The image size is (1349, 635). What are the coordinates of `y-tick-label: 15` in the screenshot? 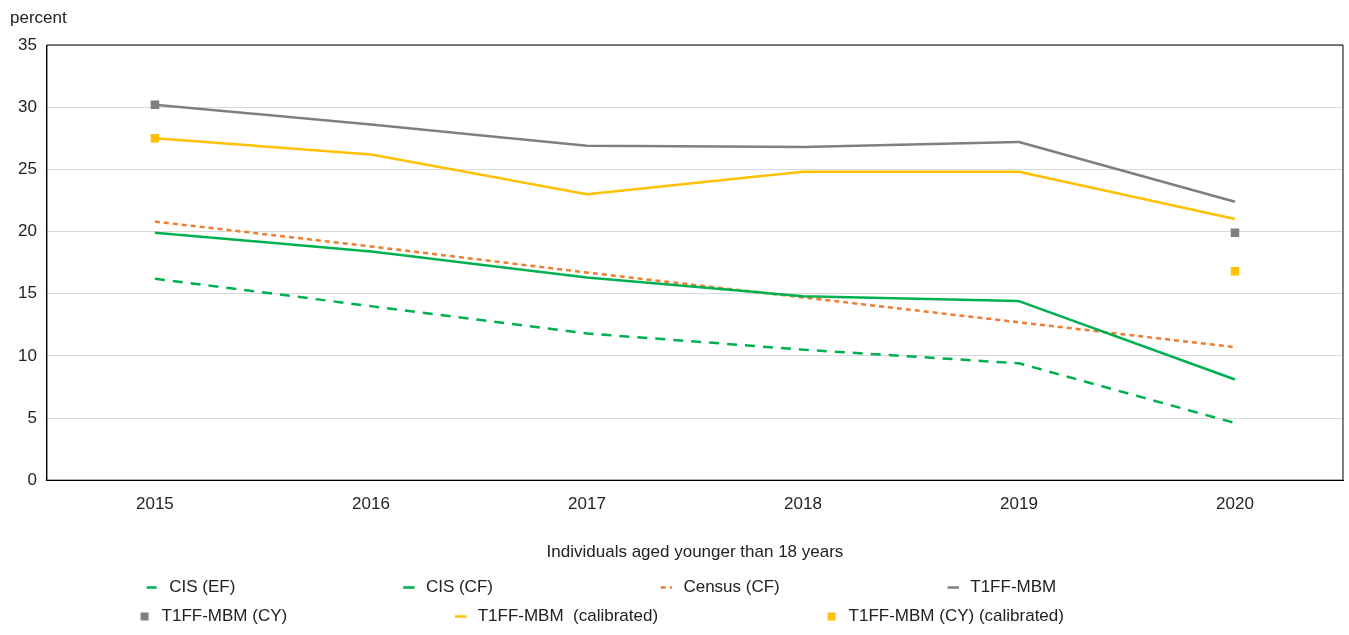 It's located at (27, 293).